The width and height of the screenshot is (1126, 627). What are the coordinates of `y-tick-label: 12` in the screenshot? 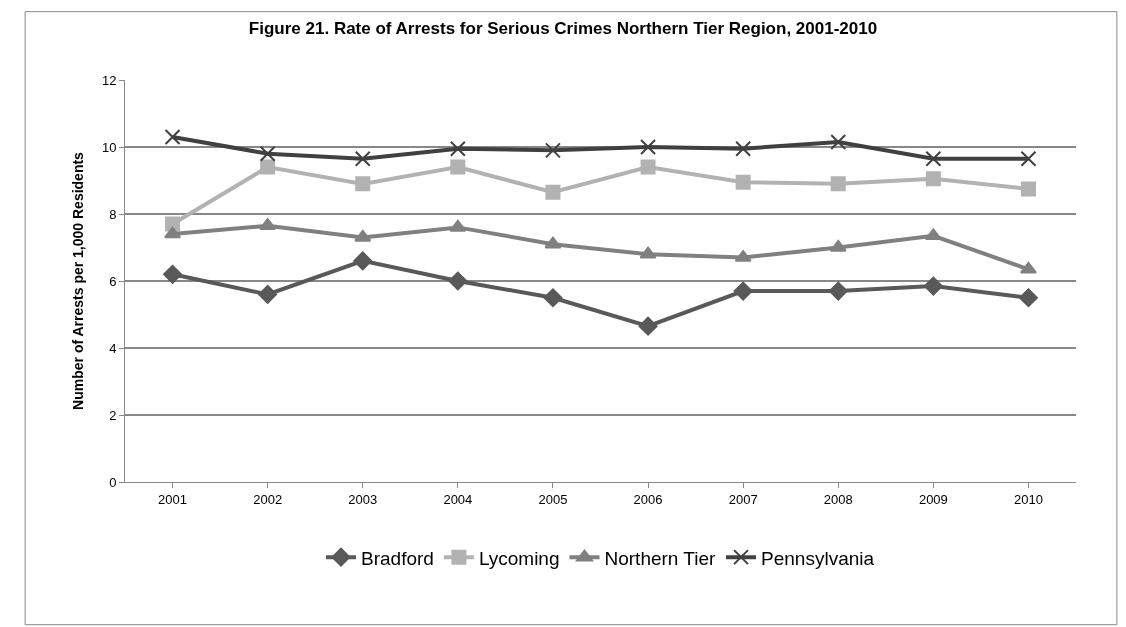 It's located at (109, 80).